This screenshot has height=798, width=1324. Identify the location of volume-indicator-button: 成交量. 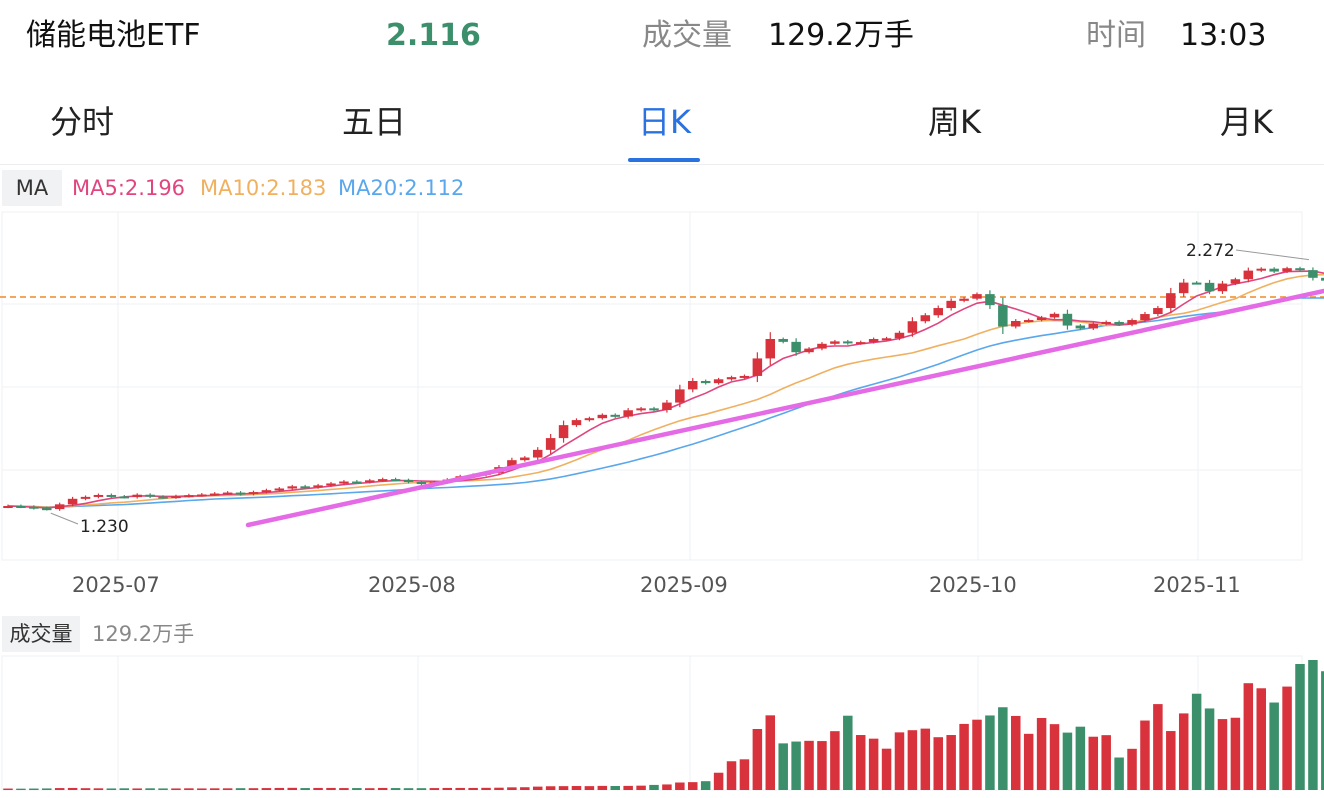
(41, 634).